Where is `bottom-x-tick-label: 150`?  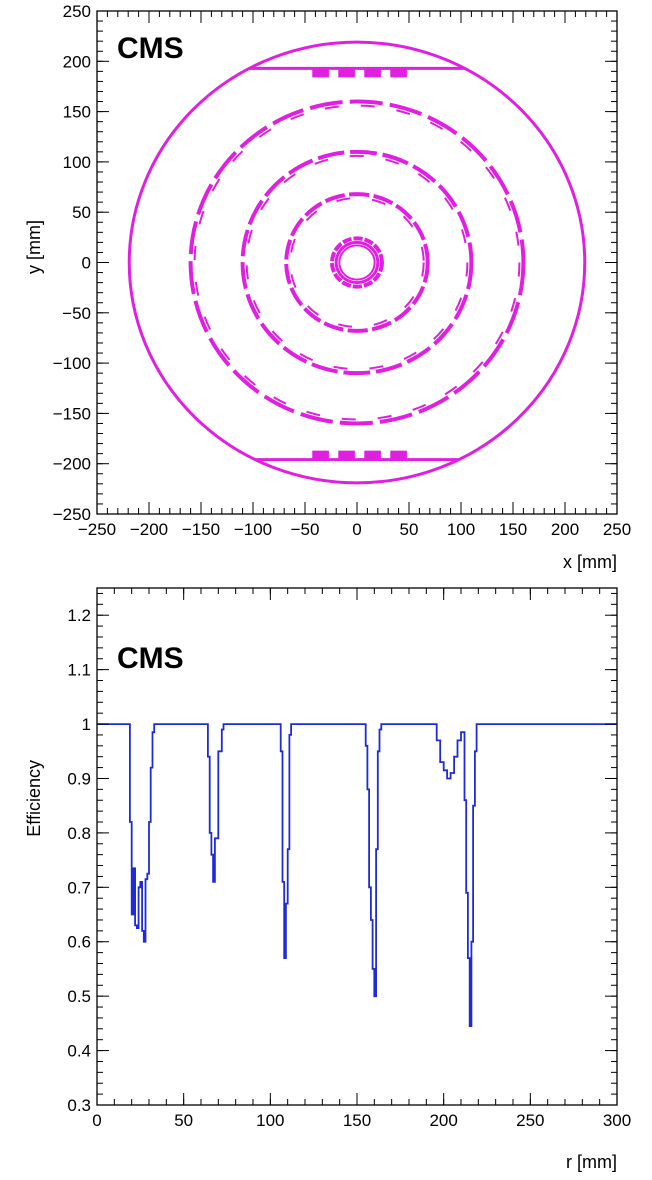
bottom-x-tick-label: 150 is located at coordinates (357, 1120).